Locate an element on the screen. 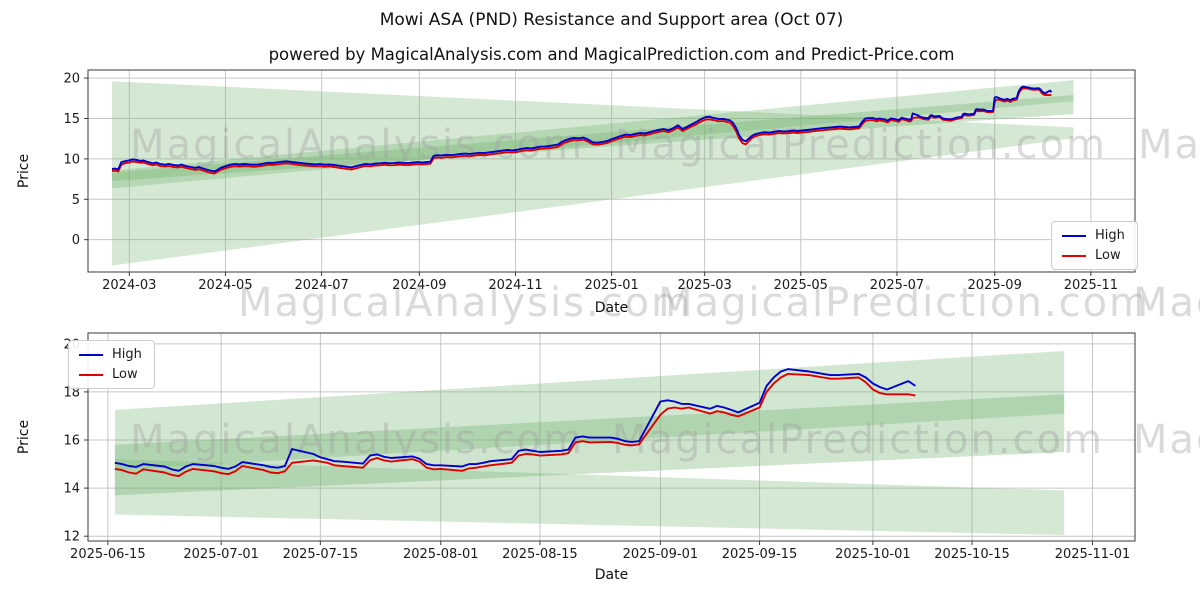 This screenshot has width=1200, height=600. x-tick-label: 2025-08-01 is located at coordinates (441, 554).